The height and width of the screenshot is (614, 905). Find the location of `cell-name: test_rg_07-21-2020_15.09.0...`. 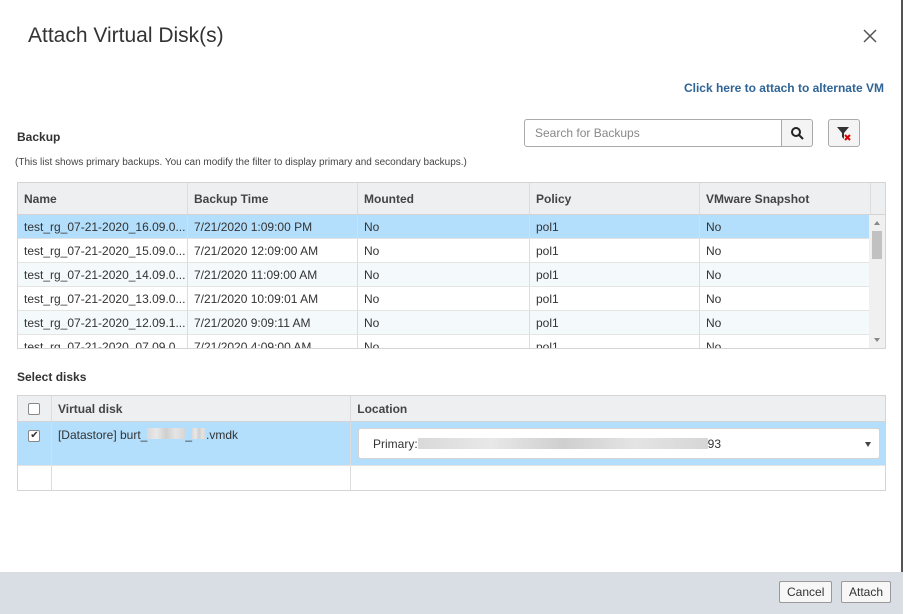

cell-name: test_rg_07-21-2020_15.09.0... is located at coordinates (103, 250).